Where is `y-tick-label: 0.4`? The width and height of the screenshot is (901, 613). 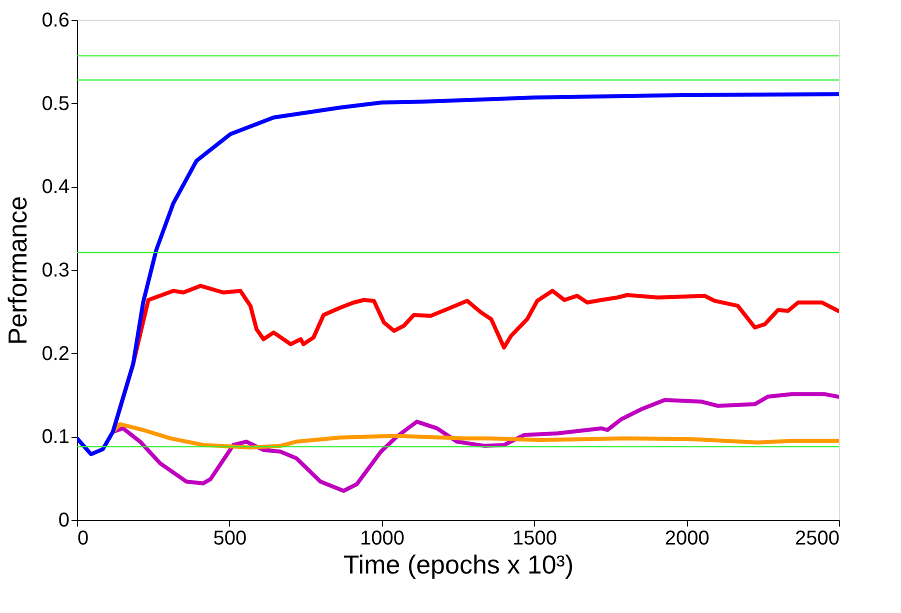 y-tick-label: 0.4 is located at coordinates (56, 187).